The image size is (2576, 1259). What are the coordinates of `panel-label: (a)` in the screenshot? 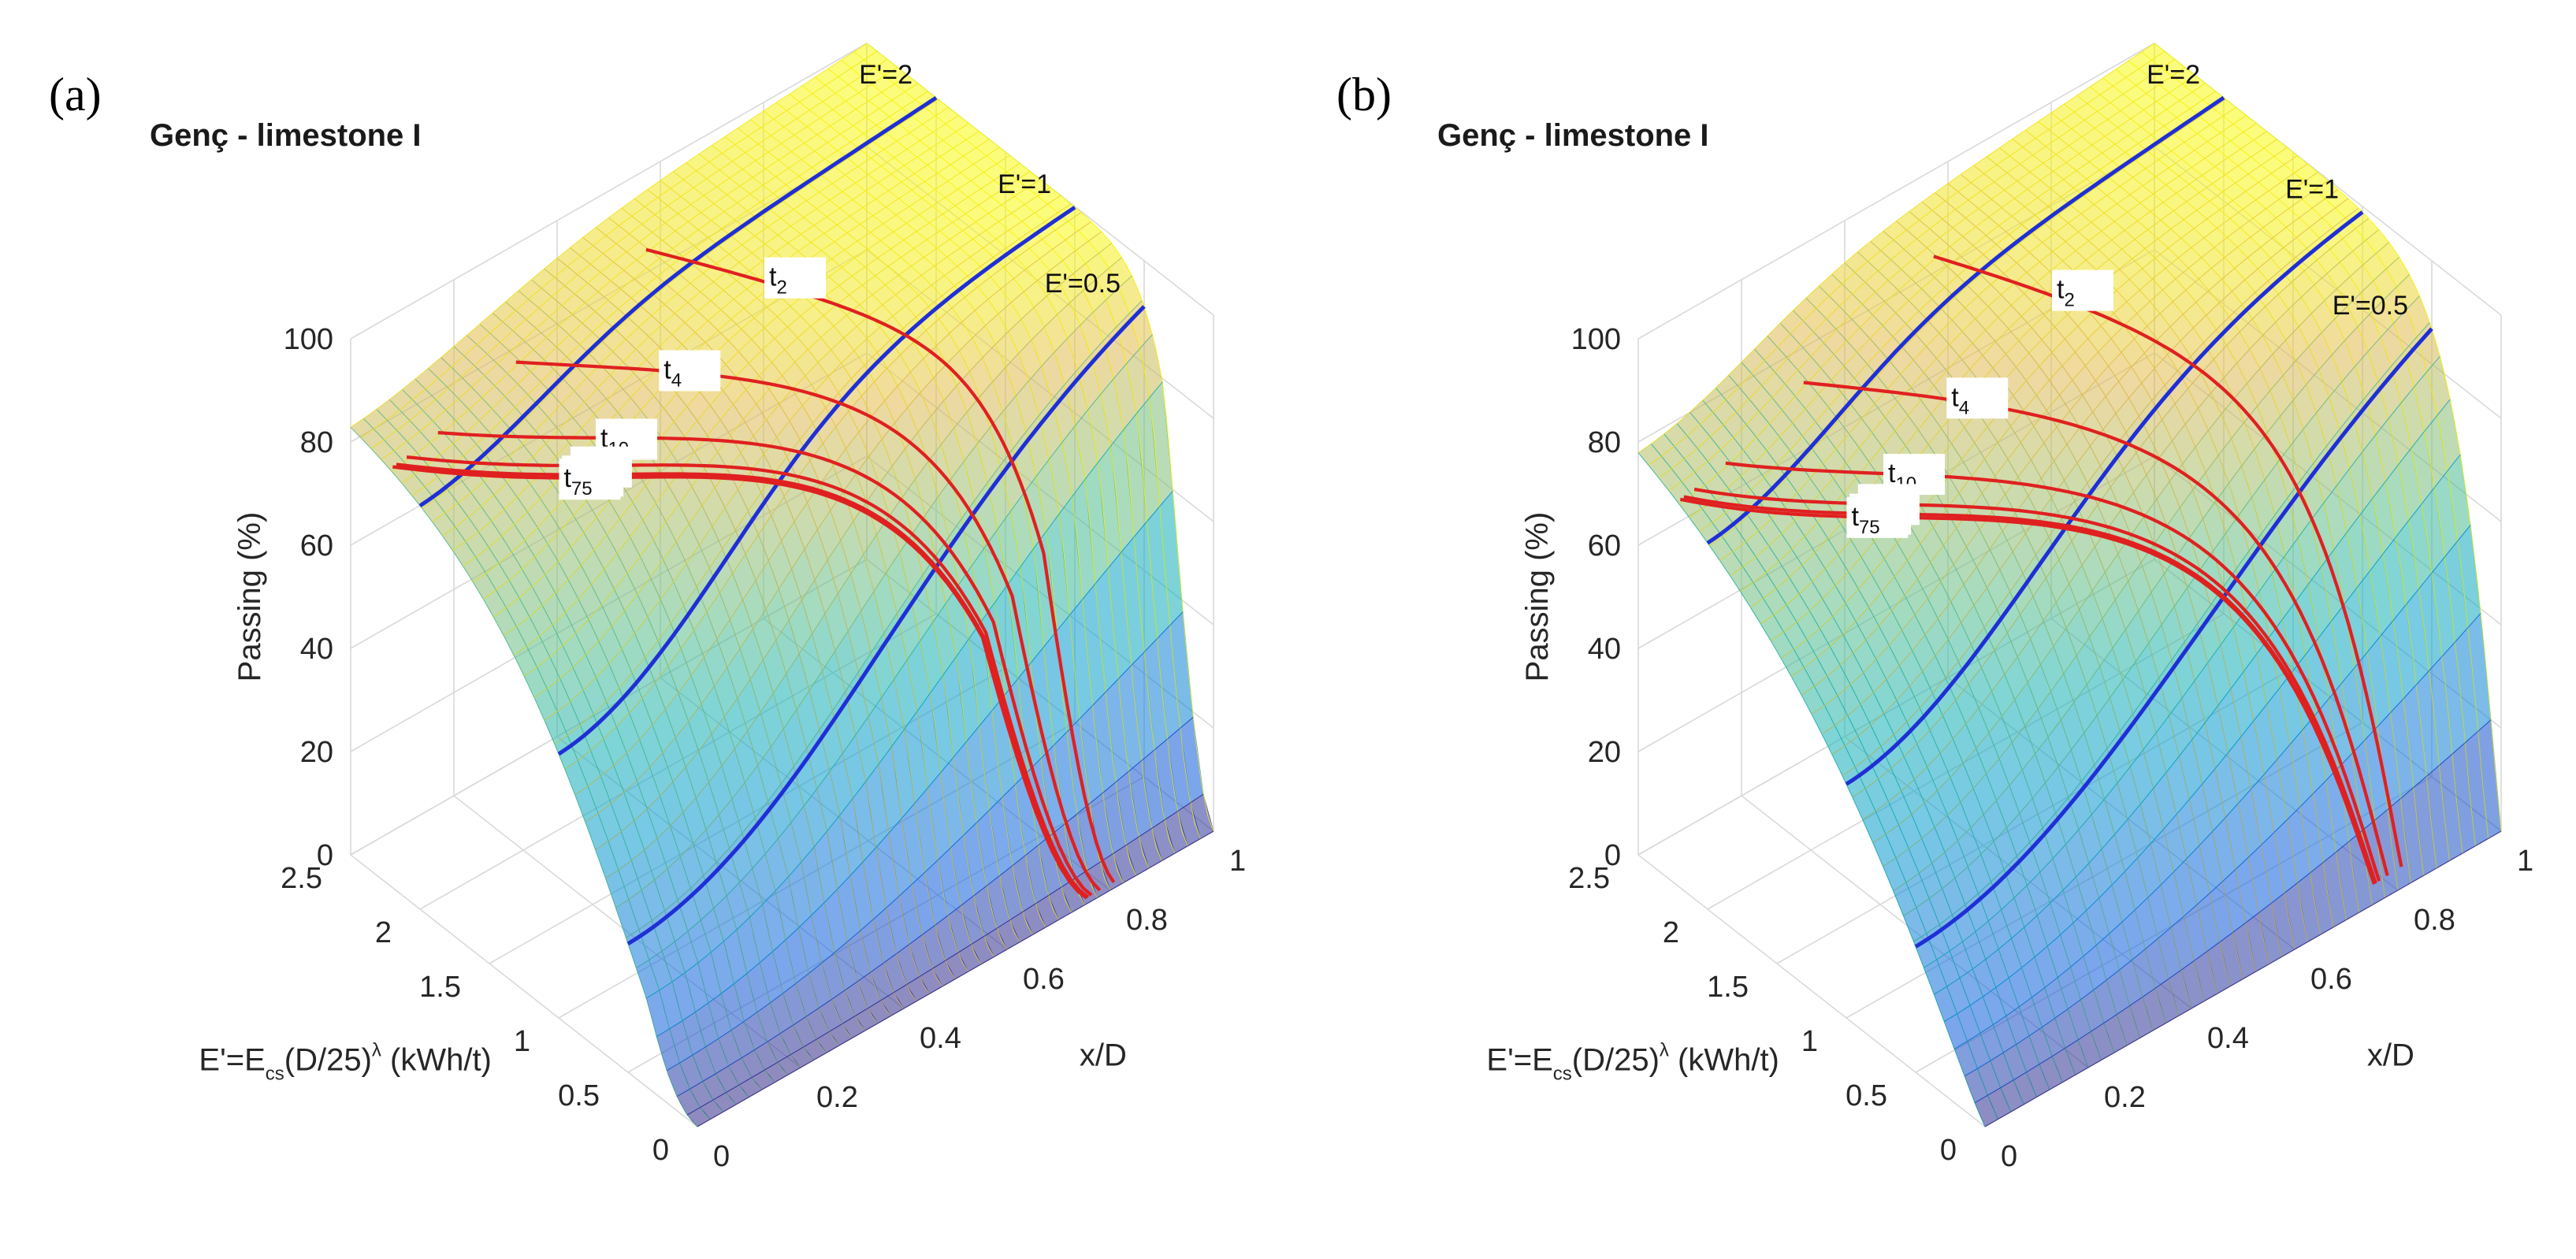 It's located at (75, 95).